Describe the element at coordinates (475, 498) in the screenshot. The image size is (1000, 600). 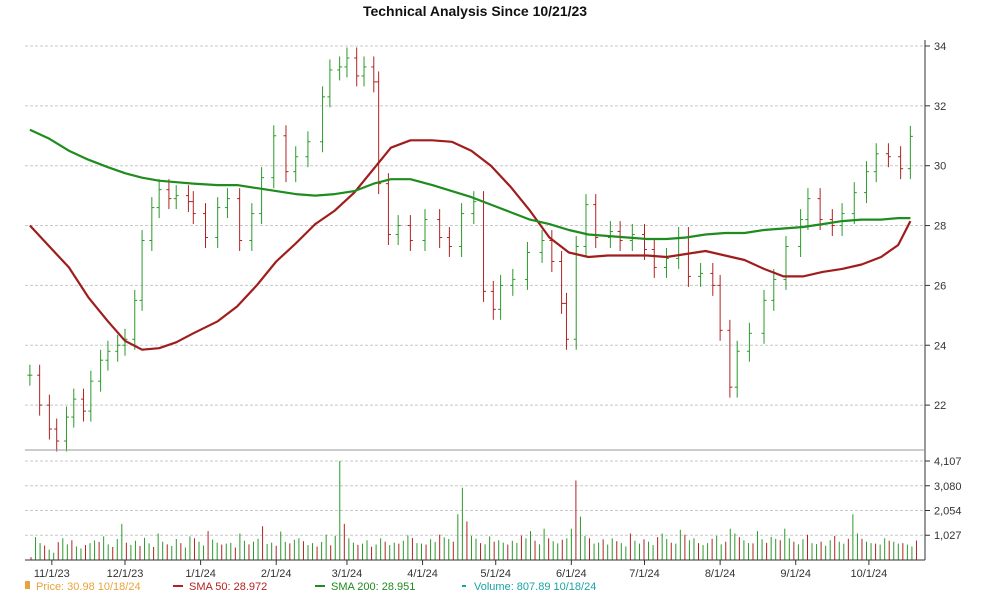
I see `volume-gridlines` at that location.